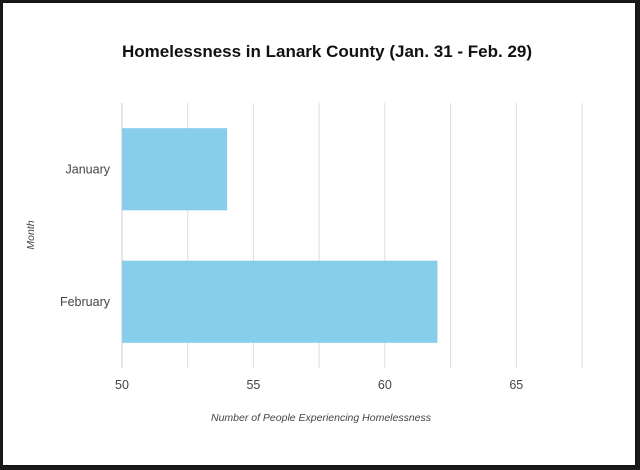 This screenshot has width=640, height=470. What do you see at coordinates (31, 234) in the screenshot?
I see `y-axis-label: Month` at bounding box center [31, 234].